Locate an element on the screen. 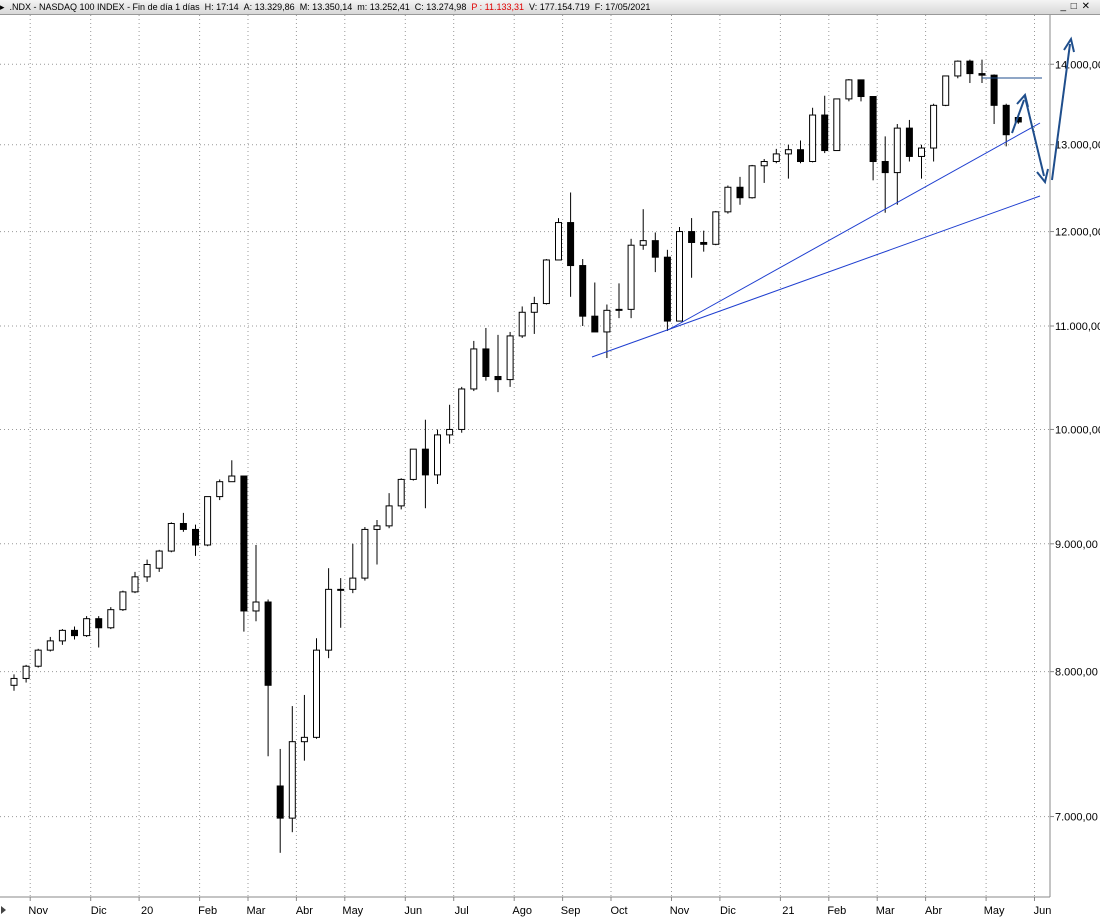  y-tick-label: 10.000,00 is located at coordinates (1077, 430).